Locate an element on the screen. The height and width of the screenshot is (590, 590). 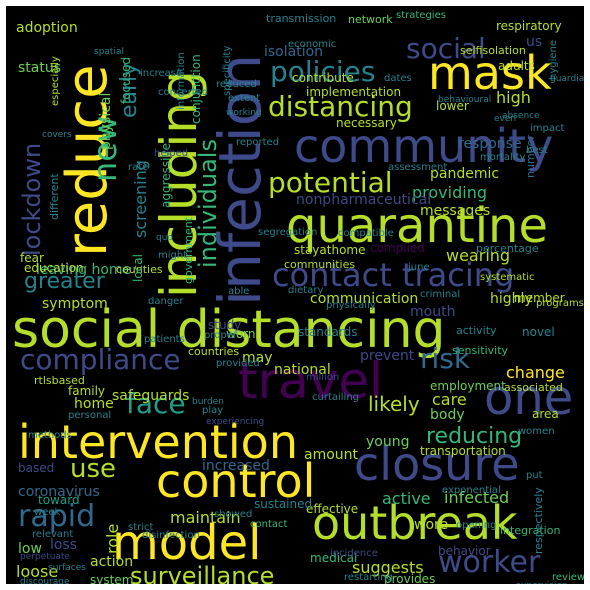
word-experiencing: experiencing is located at coordinates (235, 422).